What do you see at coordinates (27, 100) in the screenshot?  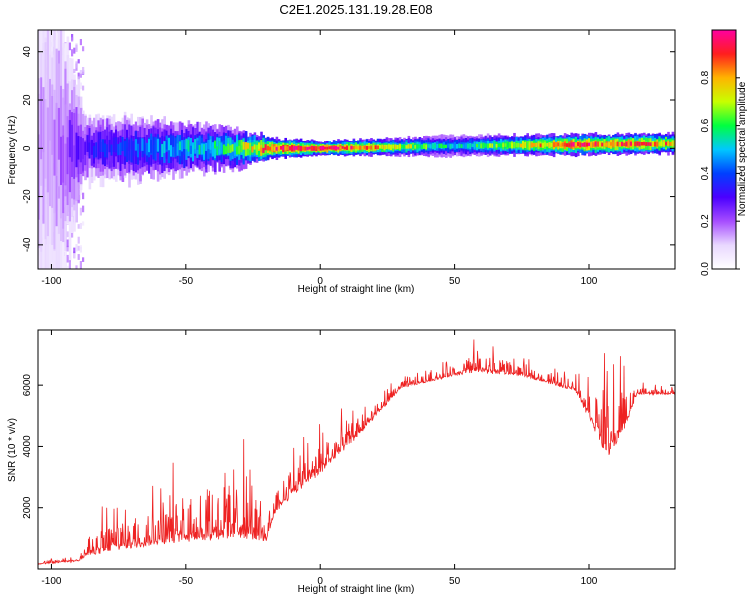 I see `spectrogram-y-tick-label: 20` at bounding box center [27, 100].